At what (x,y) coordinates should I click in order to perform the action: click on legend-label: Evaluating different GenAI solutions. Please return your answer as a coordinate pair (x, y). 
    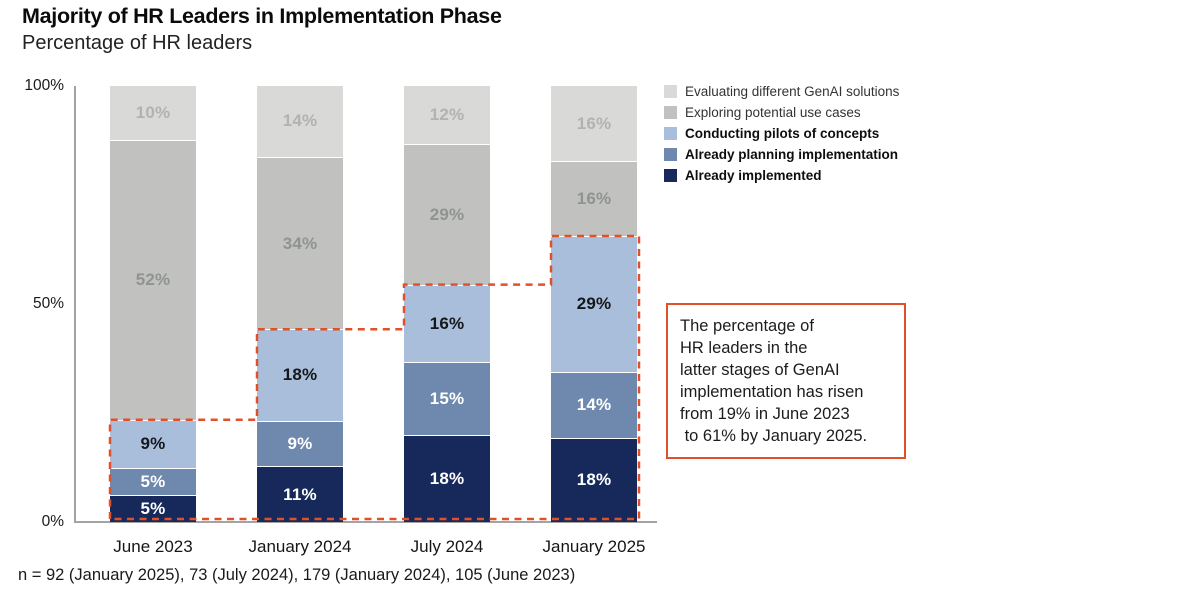
    Looking at the image, I should click on (792, 91).